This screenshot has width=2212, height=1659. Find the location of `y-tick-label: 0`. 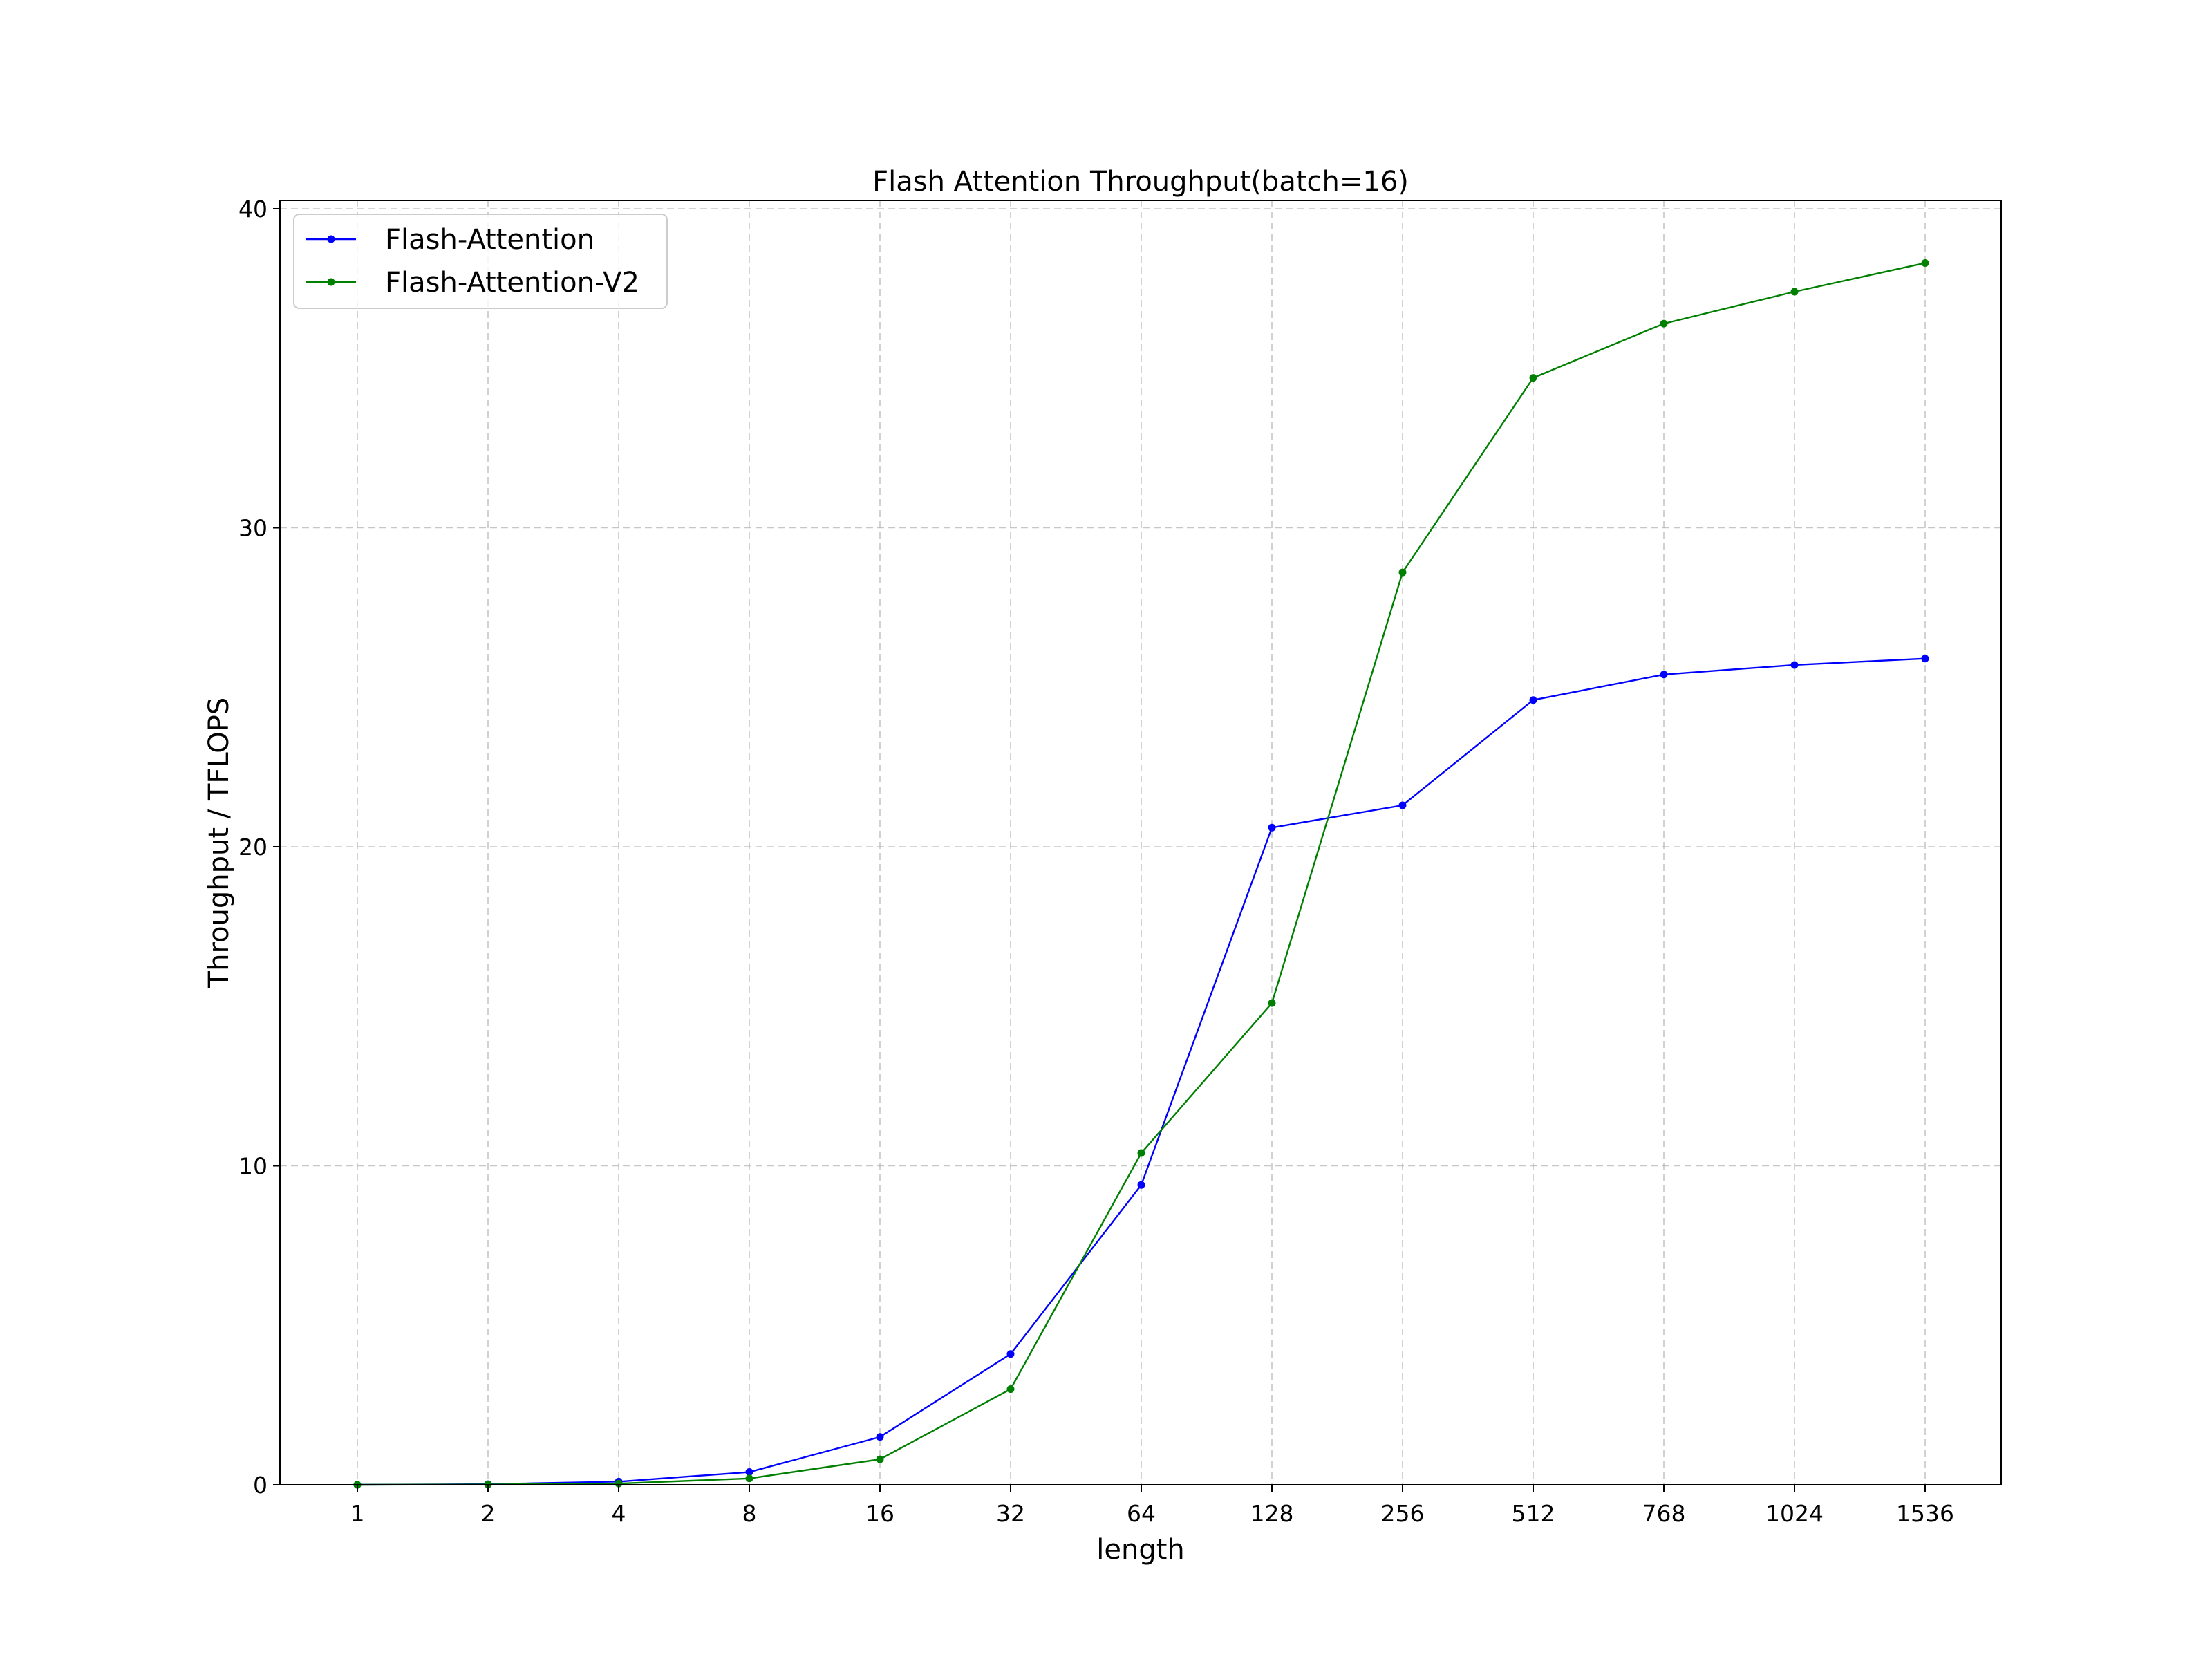

y-tick-label: 0 is located at coordinates (260, 1485).